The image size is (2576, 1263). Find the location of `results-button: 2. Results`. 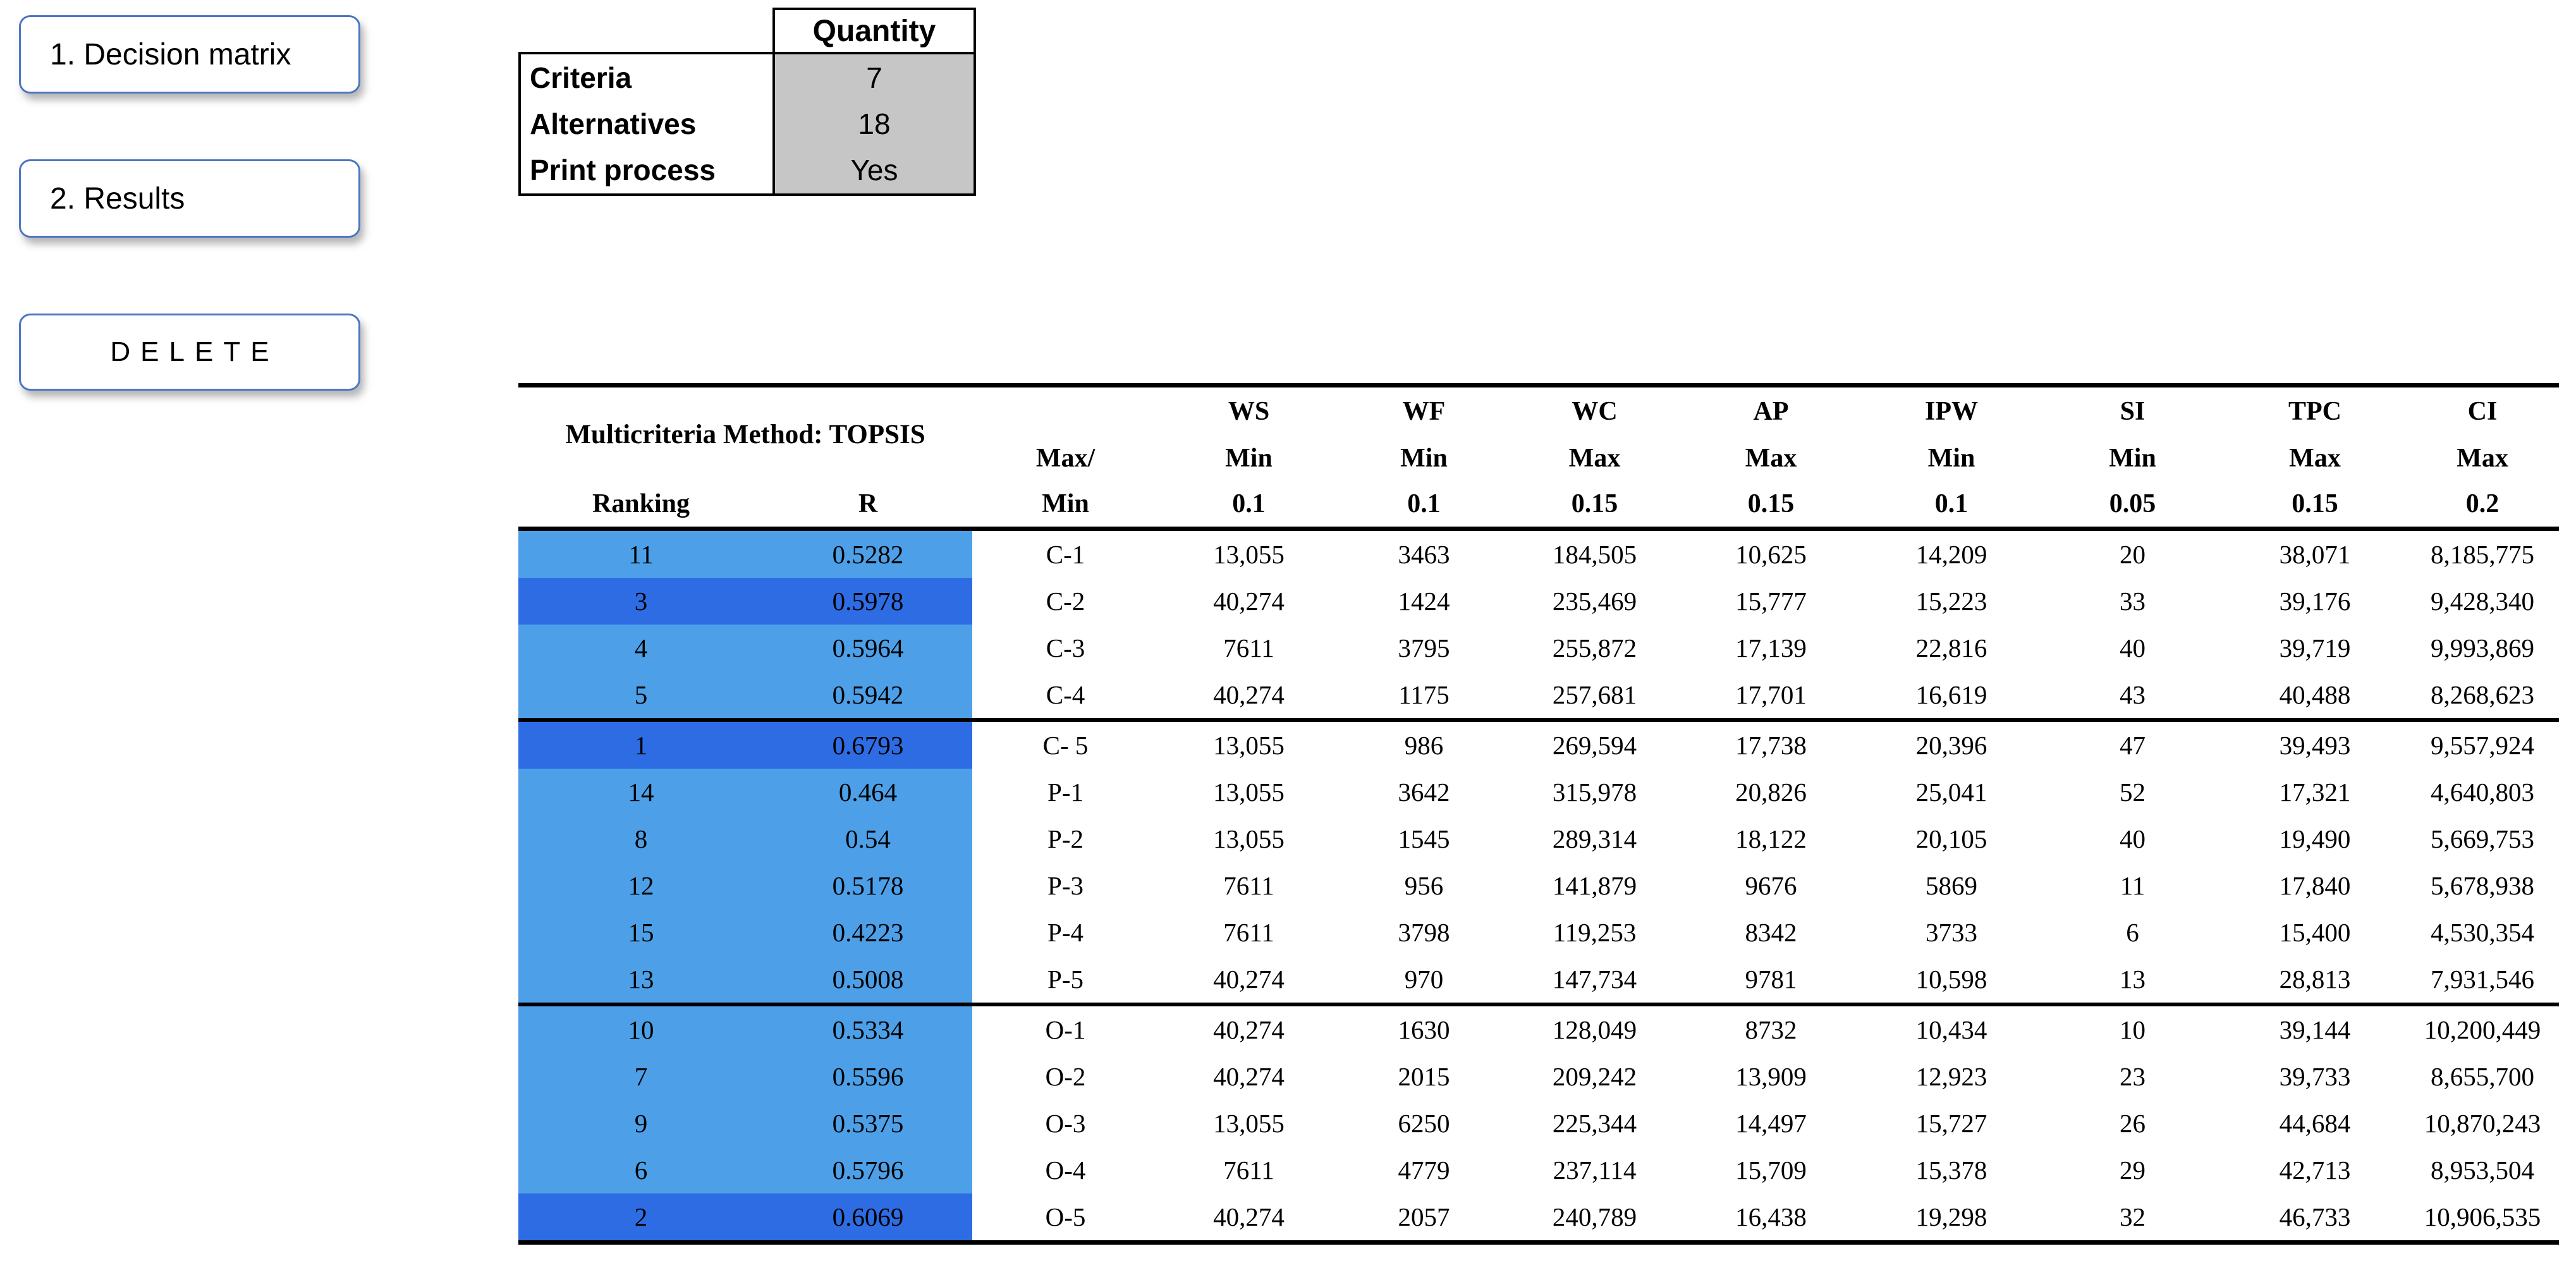

results-button: 2. Results is located at coordinates (189, 198).